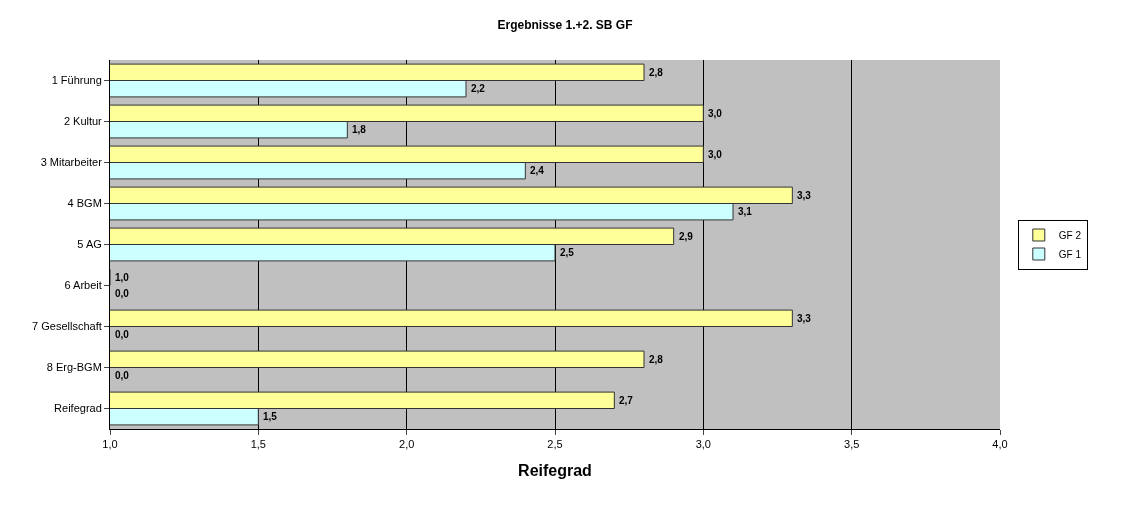  I want to click on data-label: 2,5, so click(567, 252).